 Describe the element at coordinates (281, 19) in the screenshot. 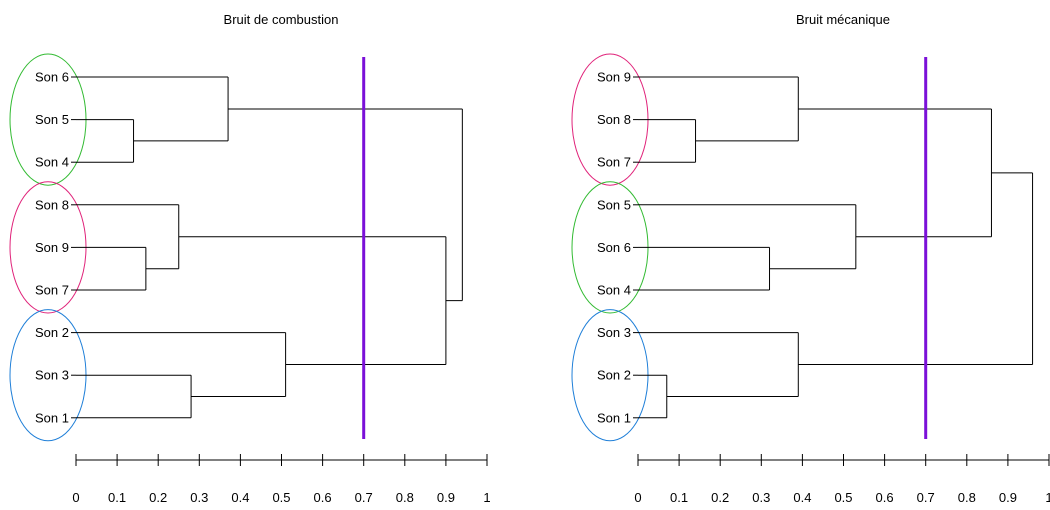

I see `chart-title: Bruit de combustion` at that location.